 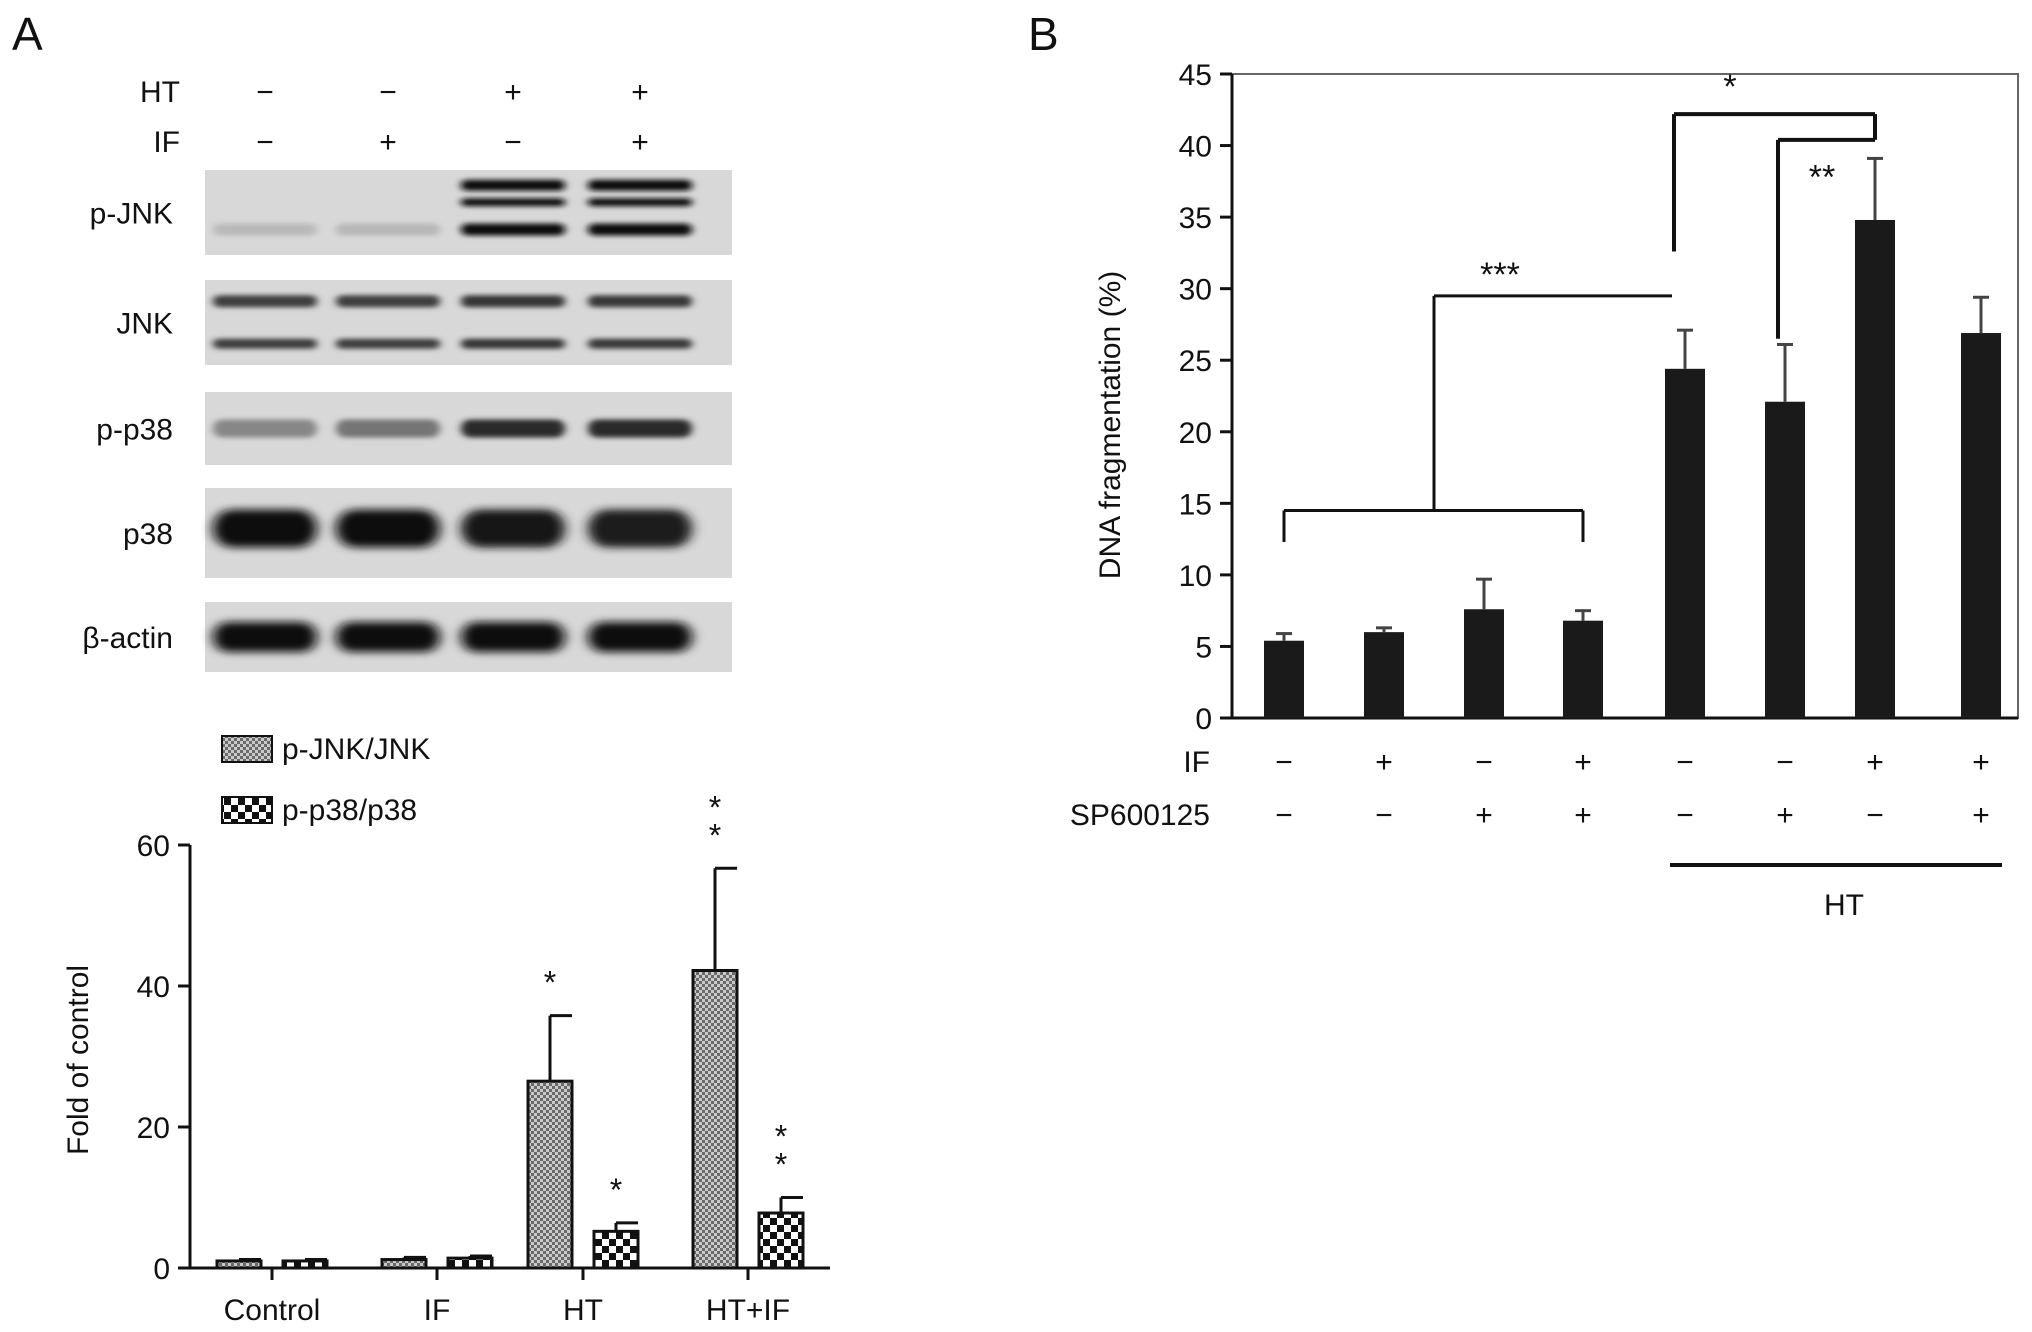 I want to click on y-tick-label: 45, so click(x=1195, y=75).